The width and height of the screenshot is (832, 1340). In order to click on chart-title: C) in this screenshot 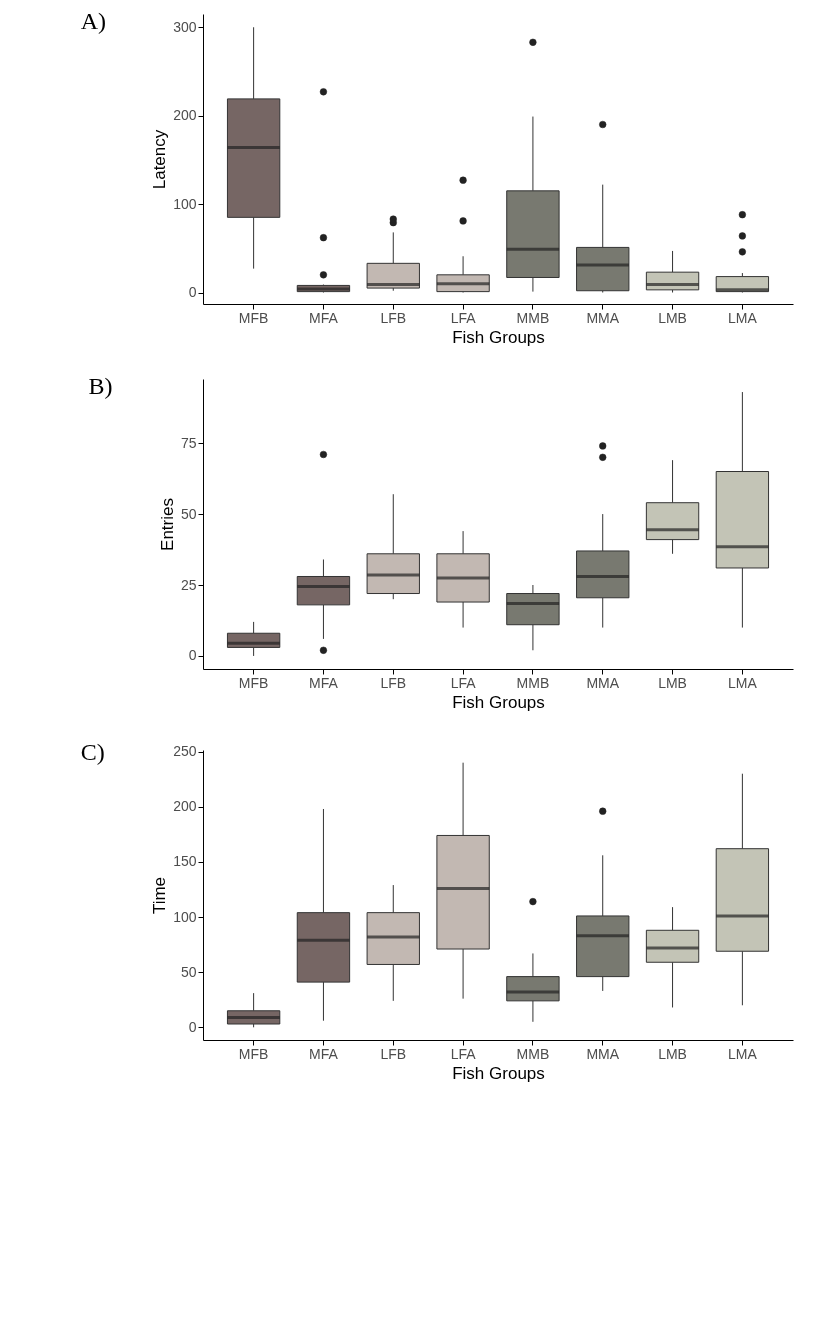, I will do `click(92, 751)`.